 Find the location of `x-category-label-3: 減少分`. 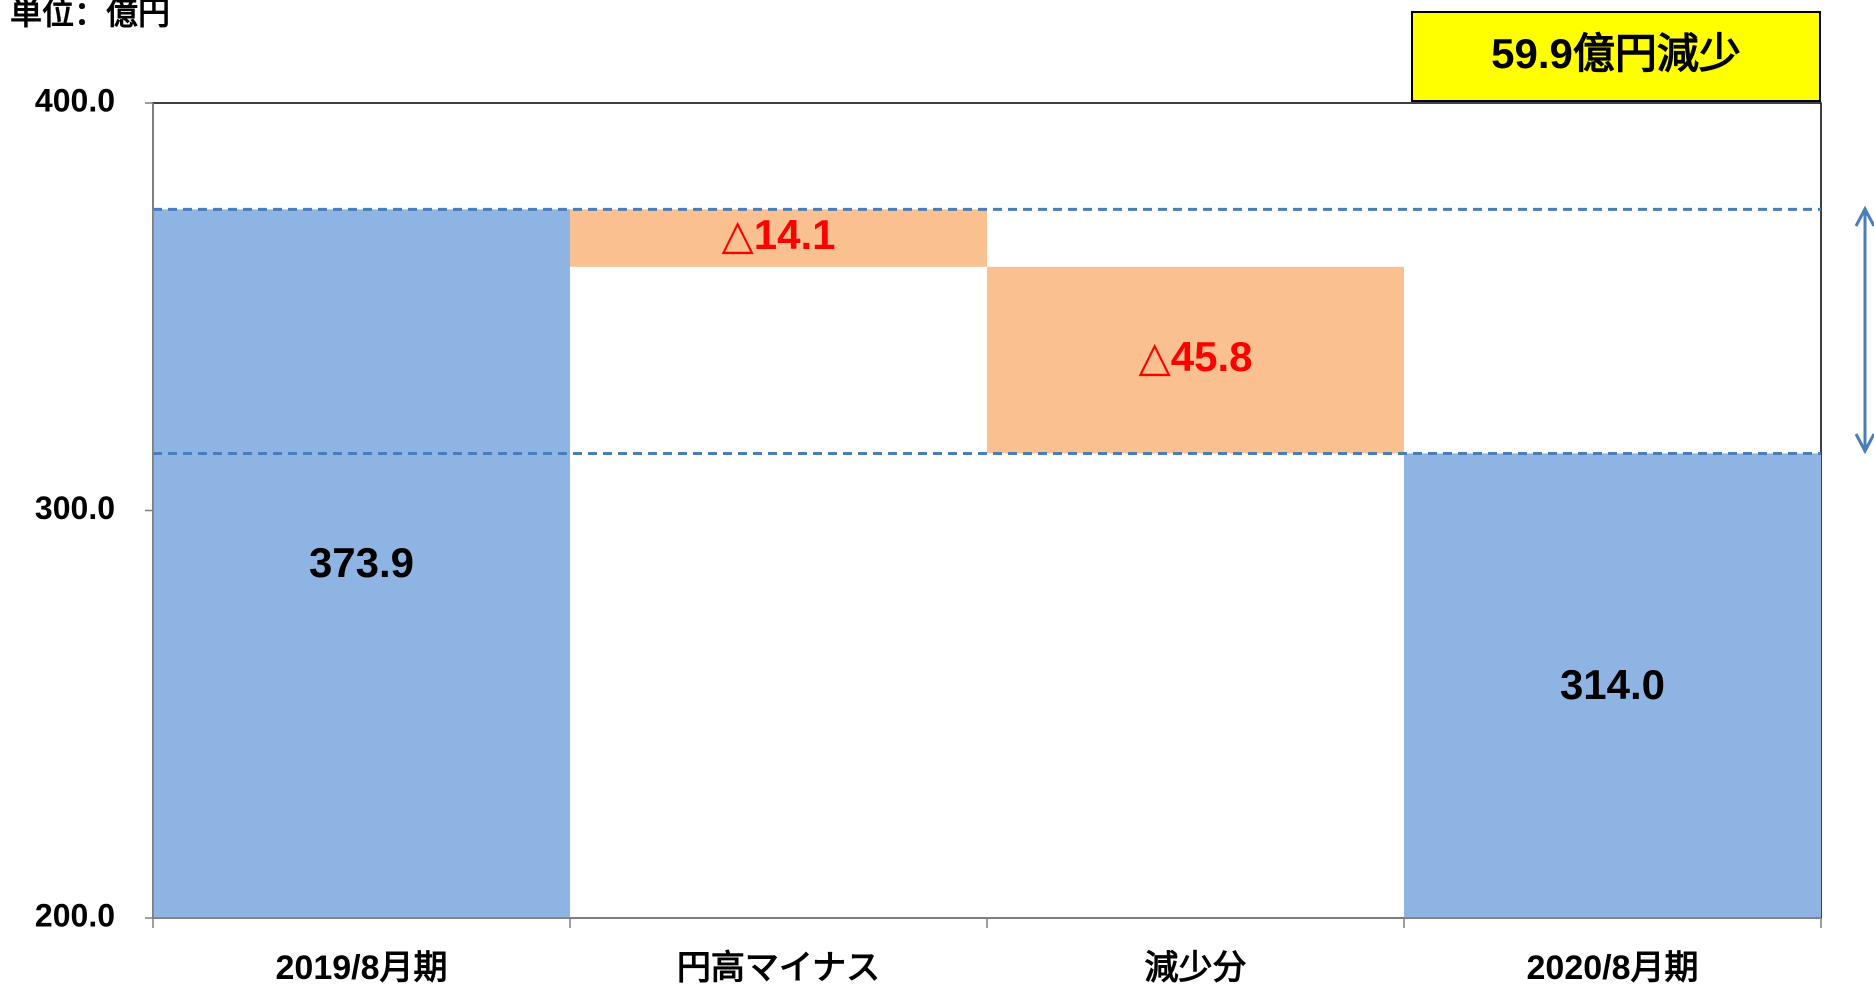

x-category-label-3: 減少分 is located at coordinates (1196, 968).